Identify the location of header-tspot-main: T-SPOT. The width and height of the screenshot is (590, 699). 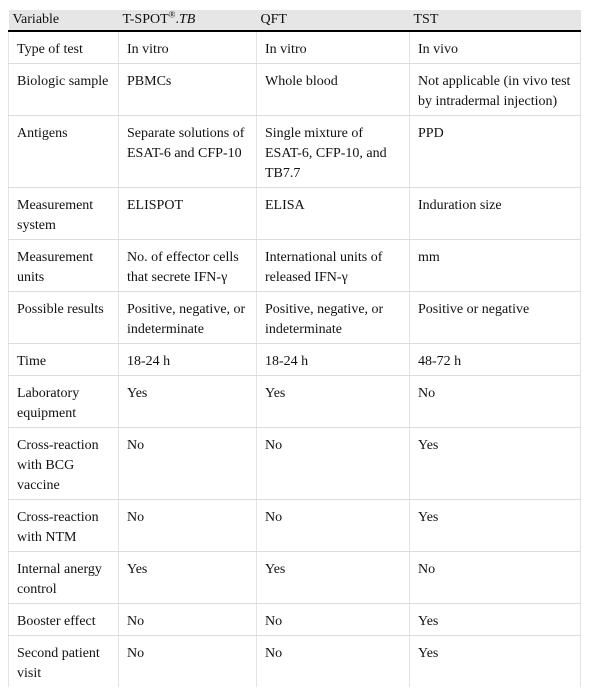
(145, 19).